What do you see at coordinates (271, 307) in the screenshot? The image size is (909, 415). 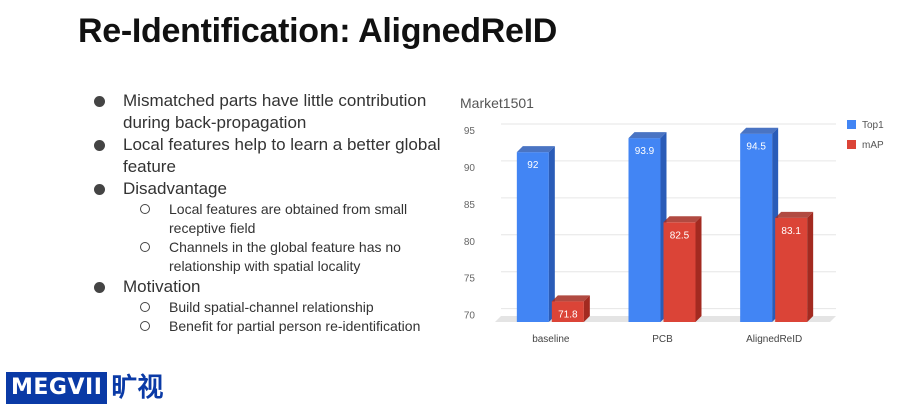 I see `sub-bullet-text: Build spatial-channel relationship` at bounding box center [271, 307].